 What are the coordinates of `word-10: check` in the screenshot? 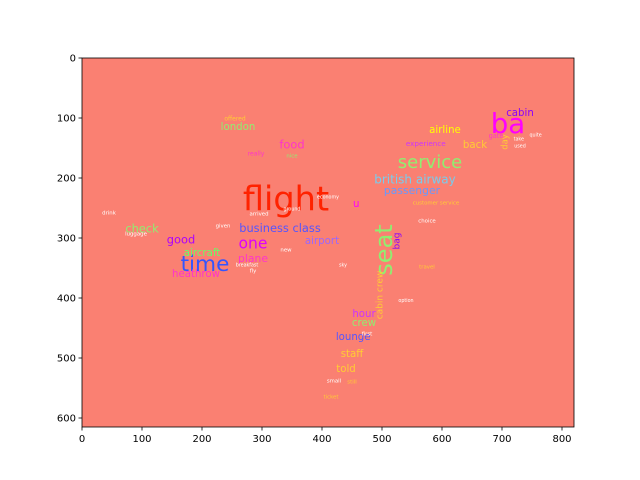 It's located at (142, 229).